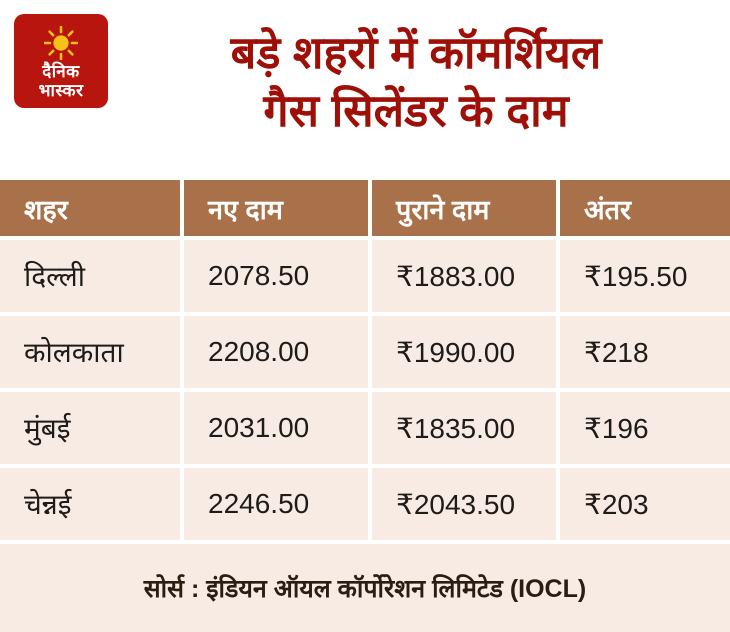 This screenshot has width=730, height=632. Describe the element at coordinates (90, 428) in the screenshot. I see `cell-city: मुंबई` at that location.